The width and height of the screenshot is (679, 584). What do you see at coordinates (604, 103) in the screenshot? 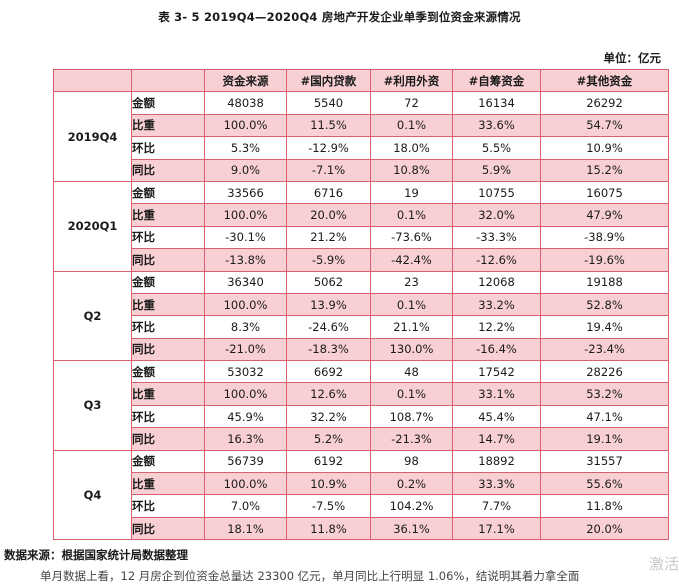
I see `value-cell: 26292` at bounding box center [604, 103].